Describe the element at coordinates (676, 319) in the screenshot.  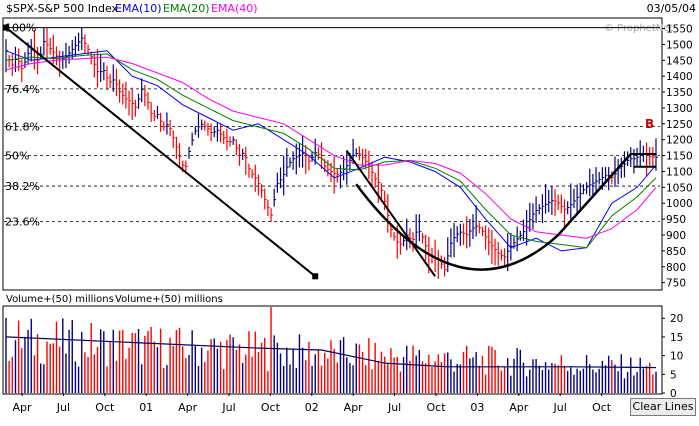
I see `volume-y-tick-label: 20` at that location.